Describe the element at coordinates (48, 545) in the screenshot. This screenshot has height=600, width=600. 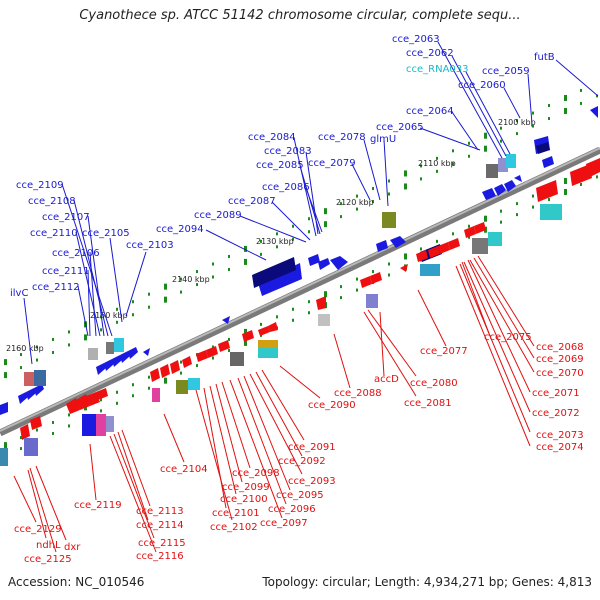
I see `gene-label: ndhL` at that location.